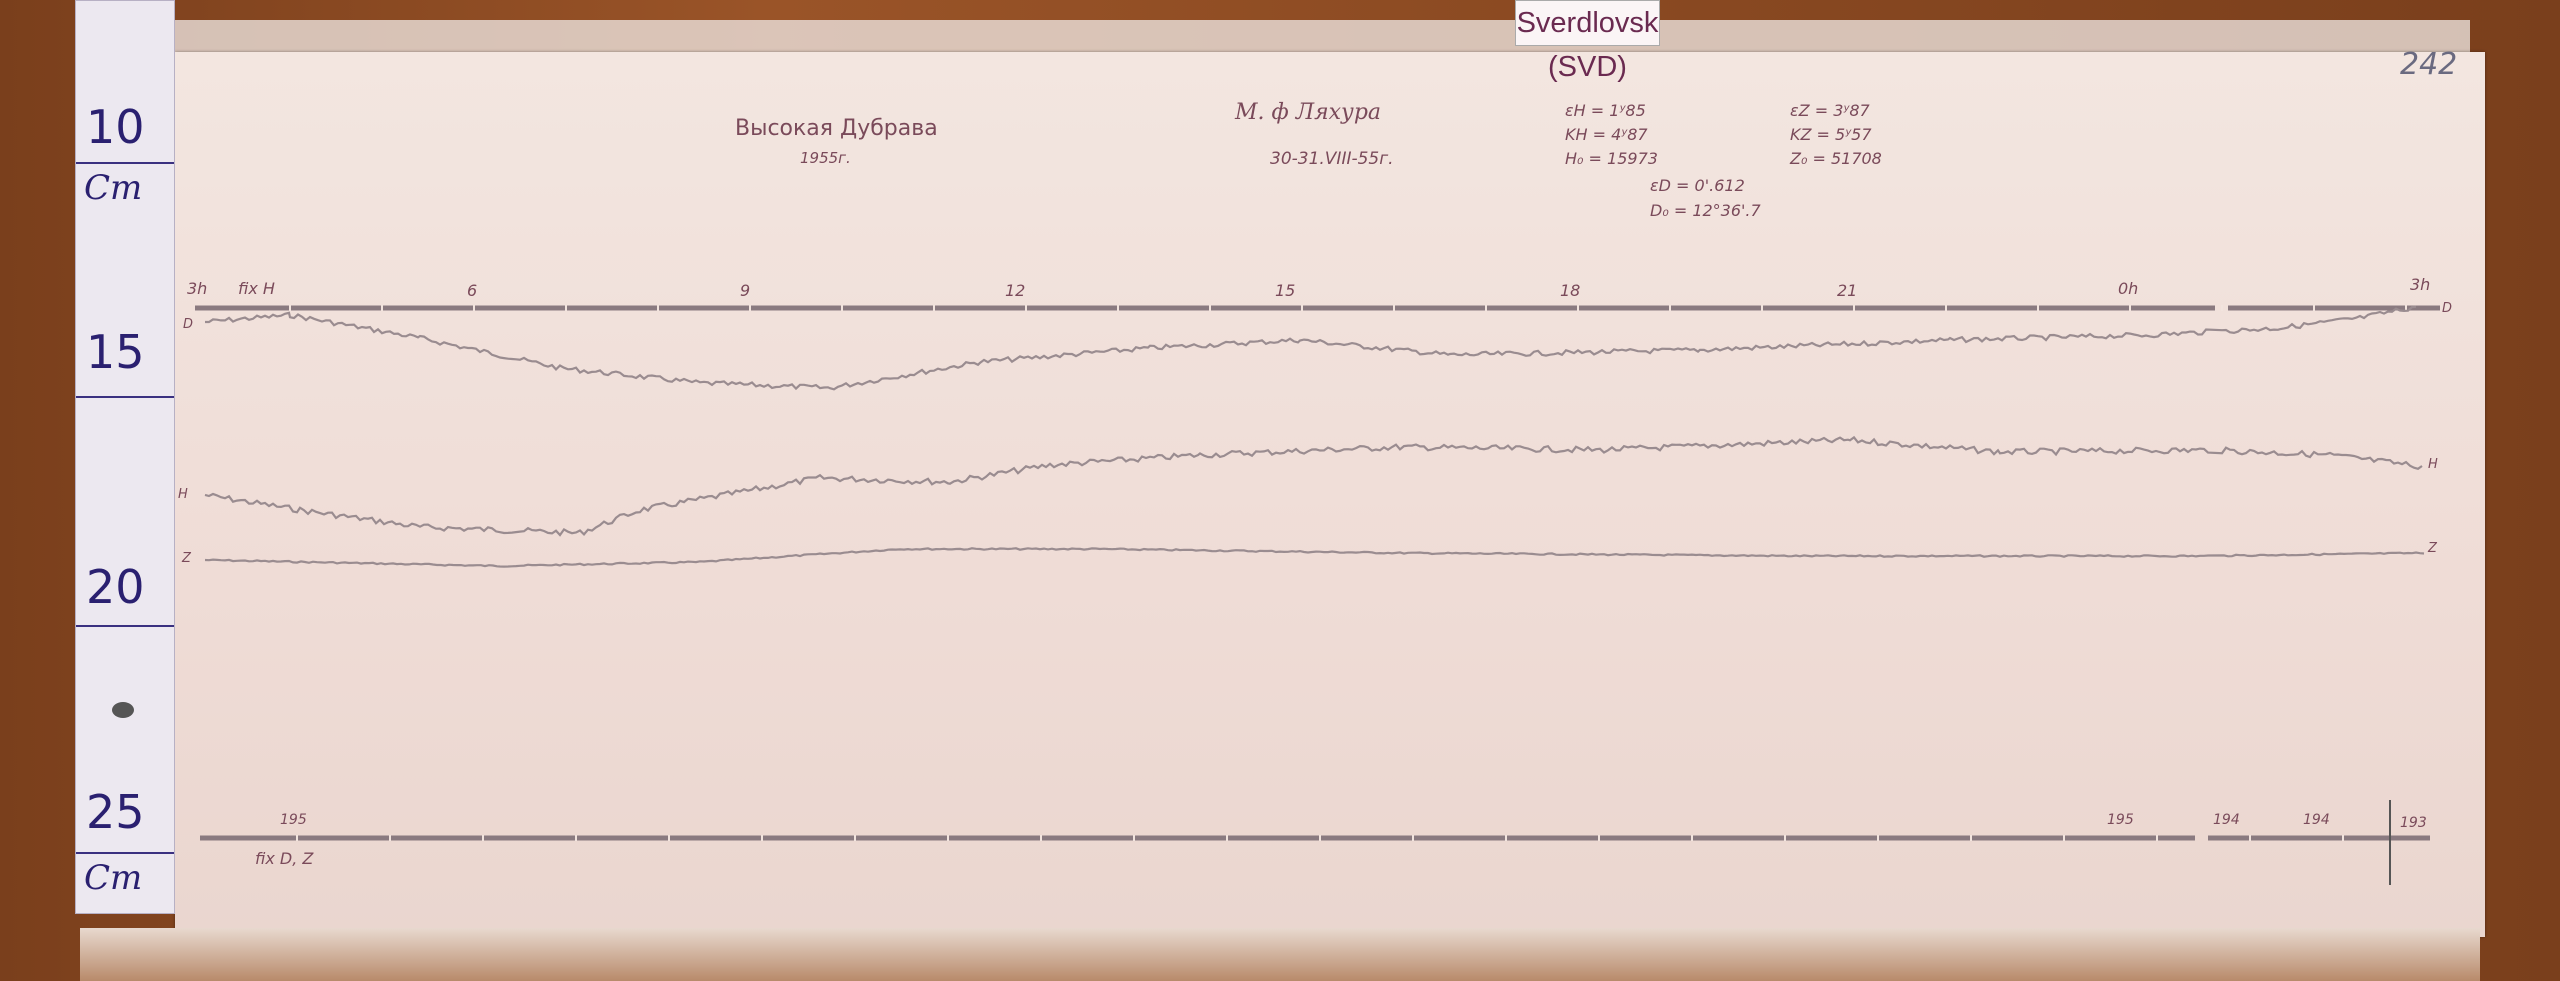 Image resolution: width=2560 pixels, height=981 pixels. What do you see at coordinates (825, 158) in the screenshot?
I see `year: 1955г.` at bounding box center [825, 158].